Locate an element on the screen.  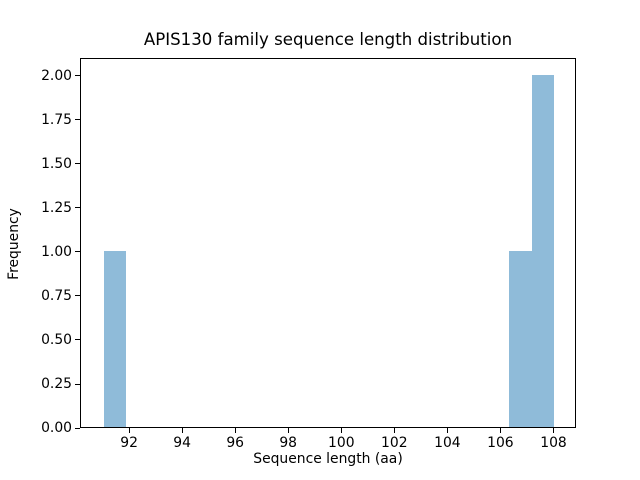
x-tick-label: 94 is located at coordinates (182, 443).